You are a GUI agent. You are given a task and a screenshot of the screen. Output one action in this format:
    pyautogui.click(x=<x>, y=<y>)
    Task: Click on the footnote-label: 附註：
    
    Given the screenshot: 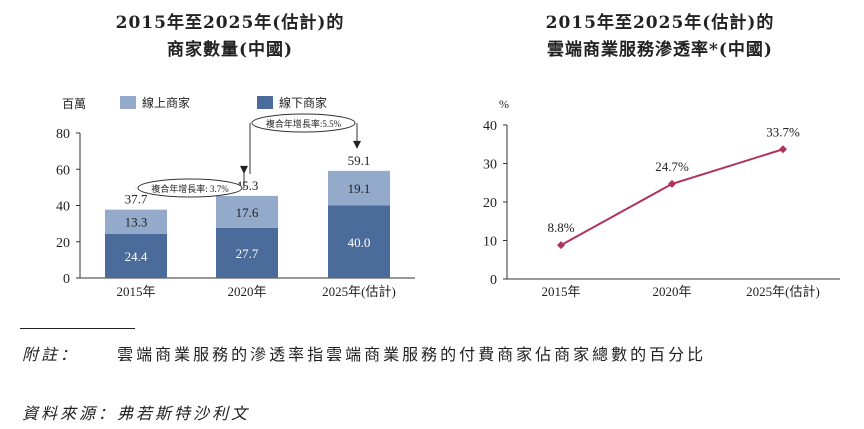 What is the action you would take?
    pyautogui.click(x=51, y=354)
    